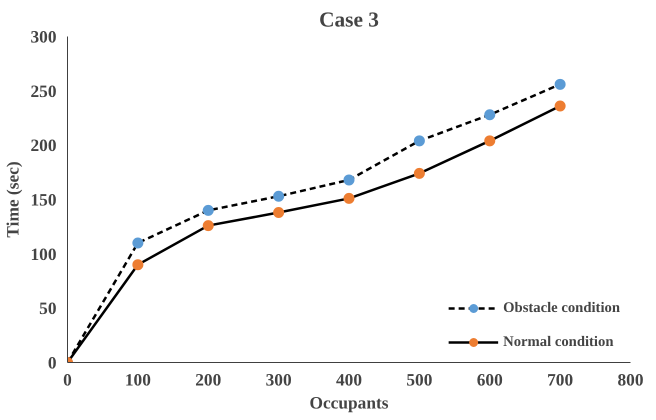 The image size is (656, 420). I want to click on x-tick-label: 600, so click(489, 380).